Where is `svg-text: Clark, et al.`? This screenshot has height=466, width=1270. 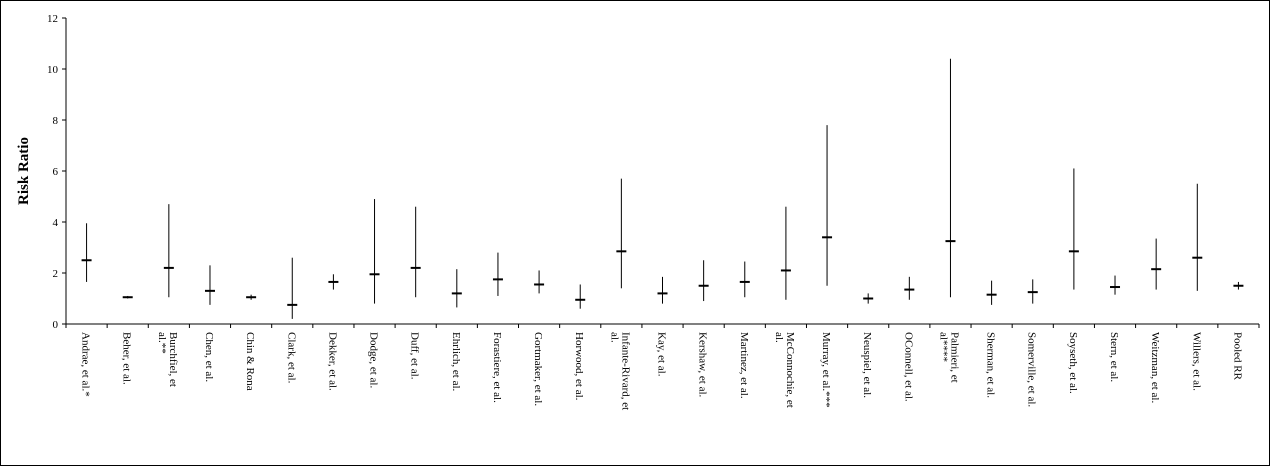
svg-text: Clark, et al. is located at coordinates (291, 358).